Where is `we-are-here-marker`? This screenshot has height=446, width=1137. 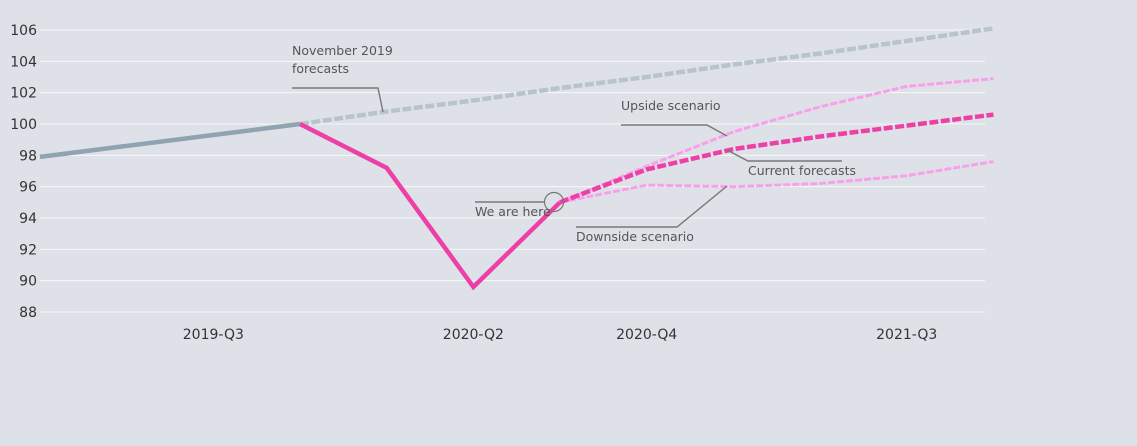
we-are-here-marker is located at coordinates (554, 202).